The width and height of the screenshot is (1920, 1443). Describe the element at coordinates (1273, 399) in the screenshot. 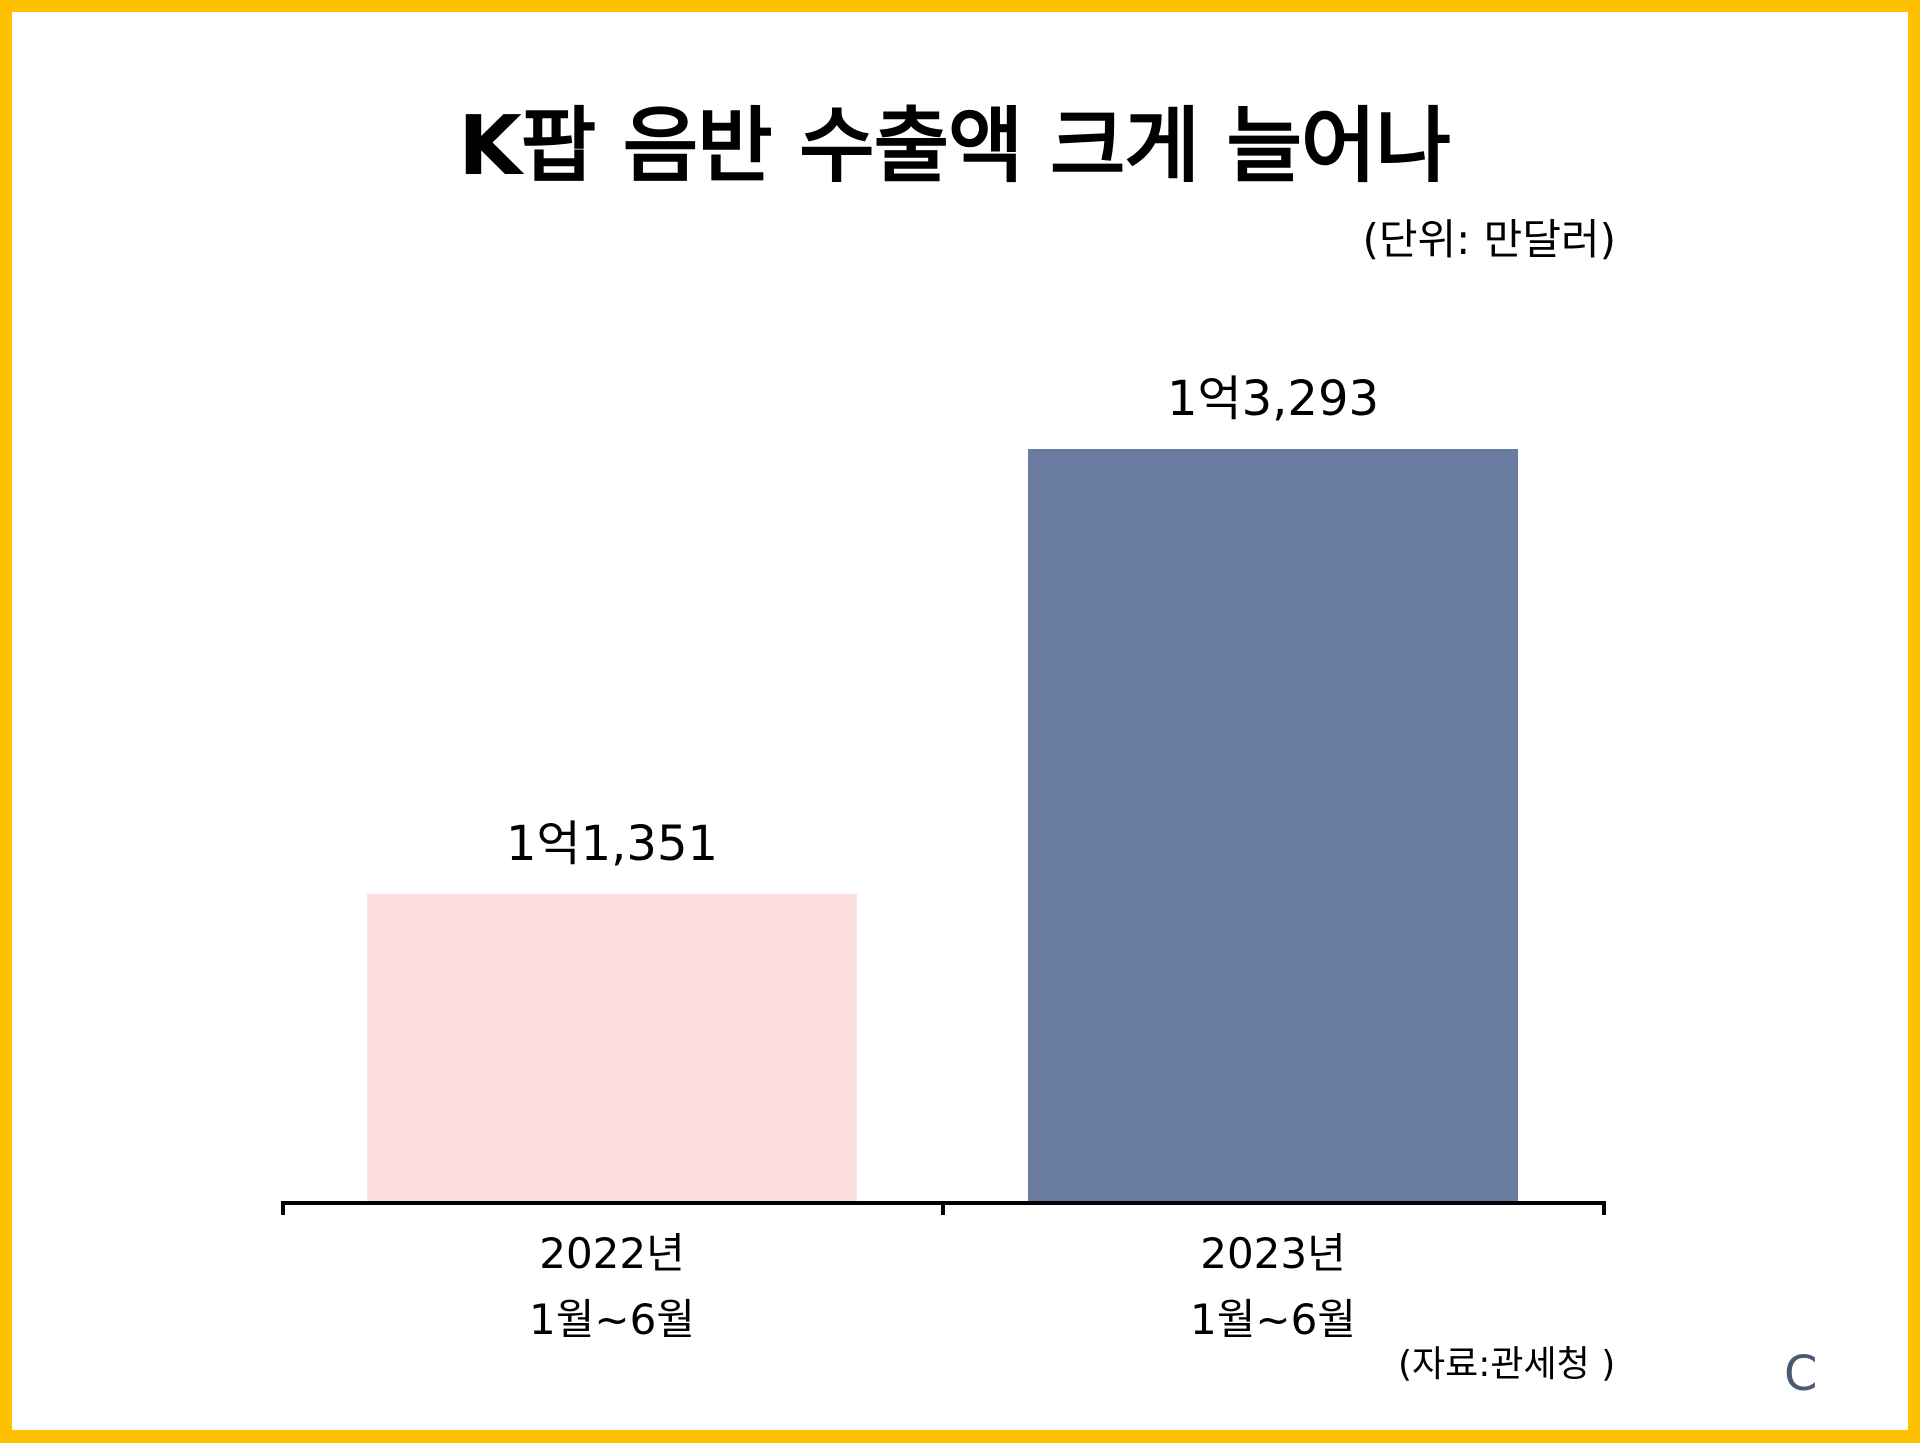

I see `bar-value-label-2023: 1억3,293` at that location.